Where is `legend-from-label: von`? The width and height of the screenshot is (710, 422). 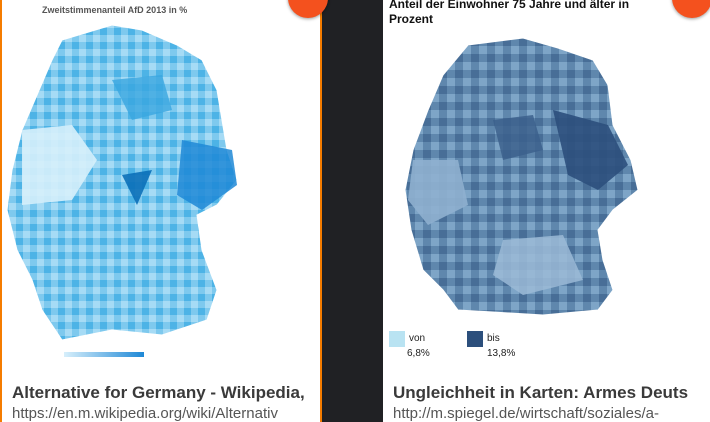 legend-from-label: von is located at coordinates (417, 338).